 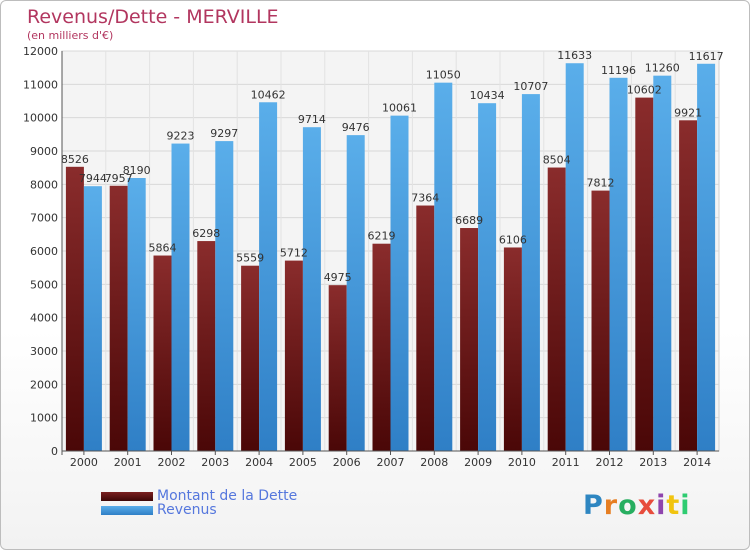 I want to click on y-tick-label: 5000, so click(x=44, y=284).